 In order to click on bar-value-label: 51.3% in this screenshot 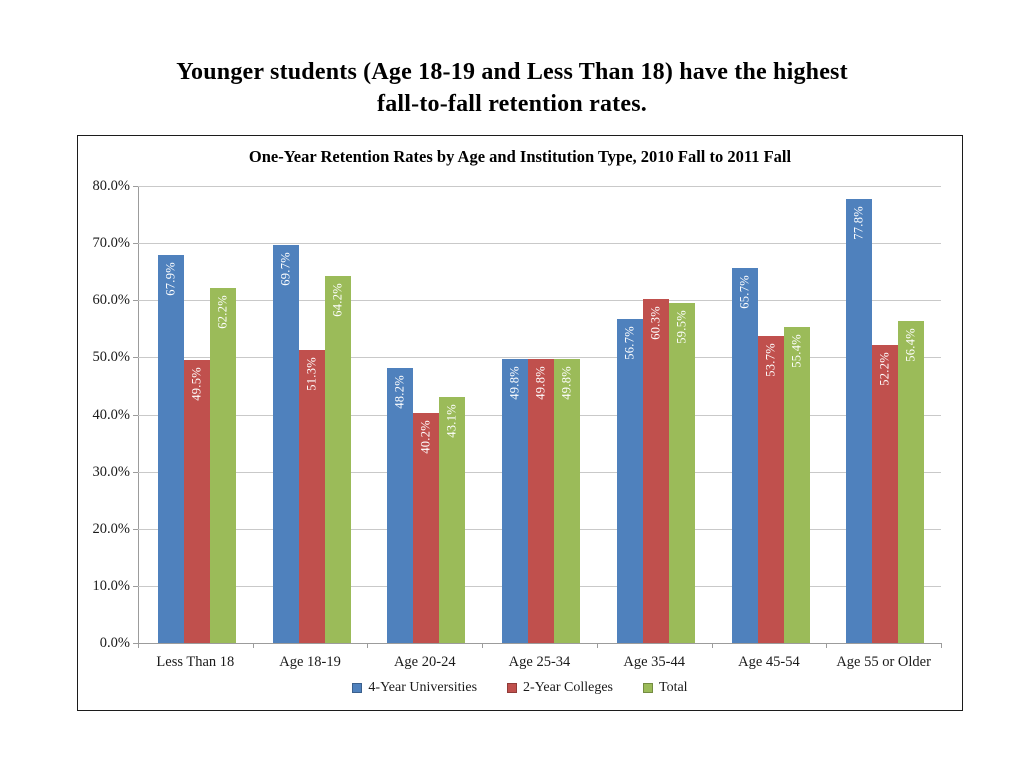, I will do `click(311, 373)`.